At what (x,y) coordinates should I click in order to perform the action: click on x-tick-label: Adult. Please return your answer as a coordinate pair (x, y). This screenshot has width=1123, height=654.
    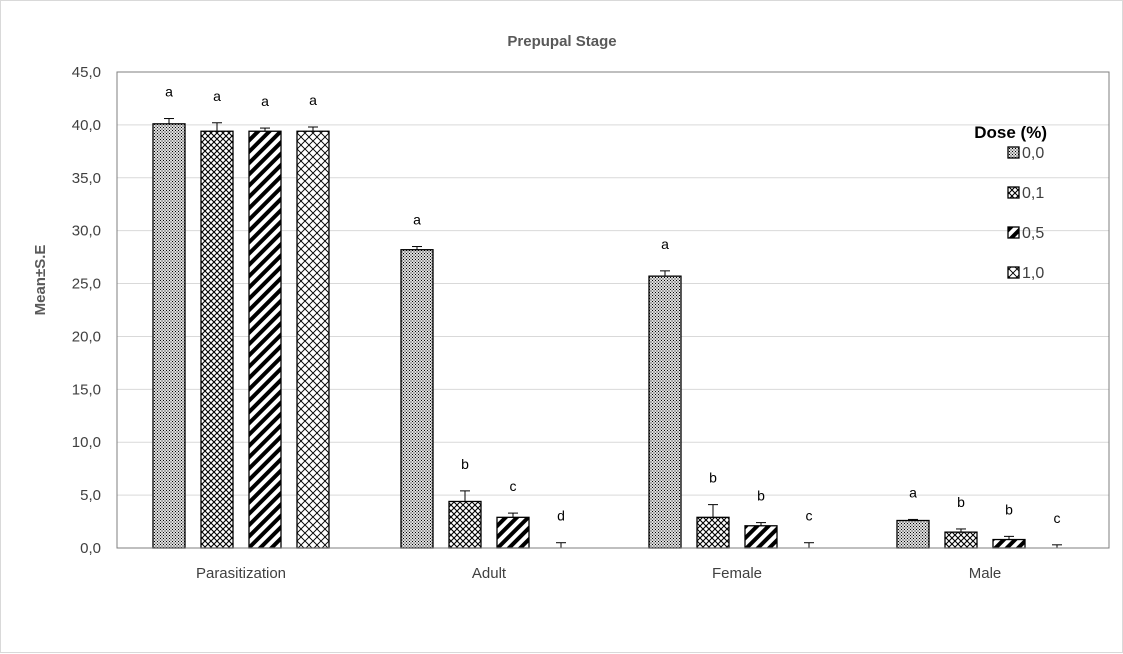
    Looking at the image, I should click on (489, 573).